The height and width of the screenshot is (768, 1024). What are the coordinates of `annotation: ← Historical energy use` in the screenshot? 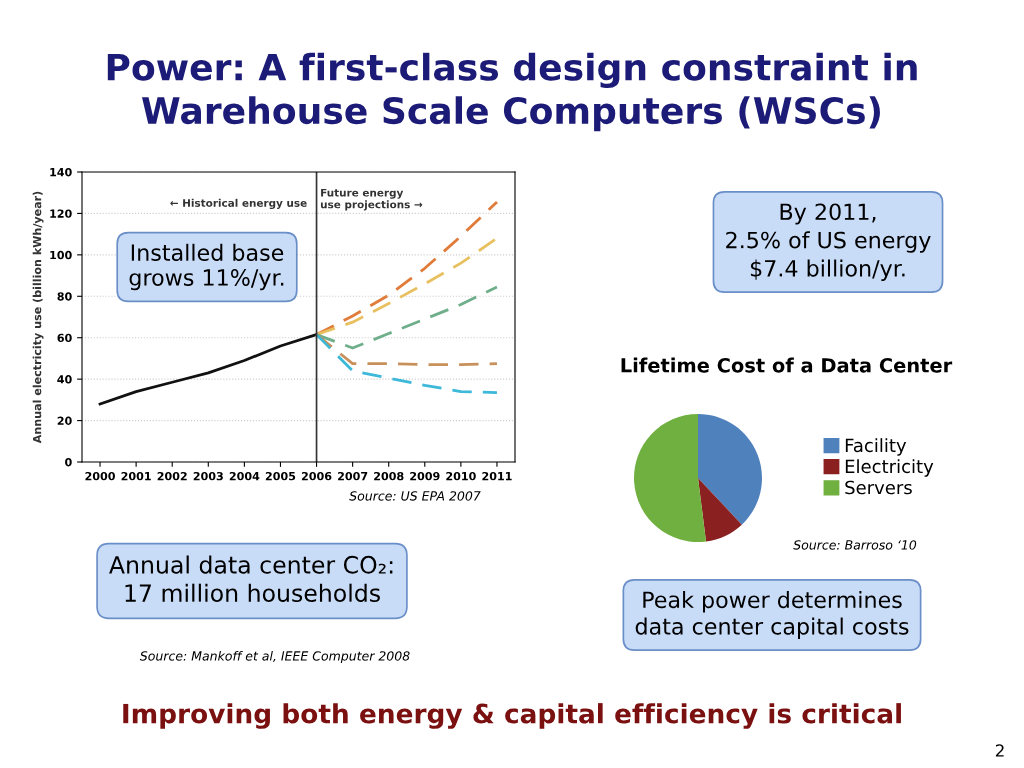 It's located at (238, 203).